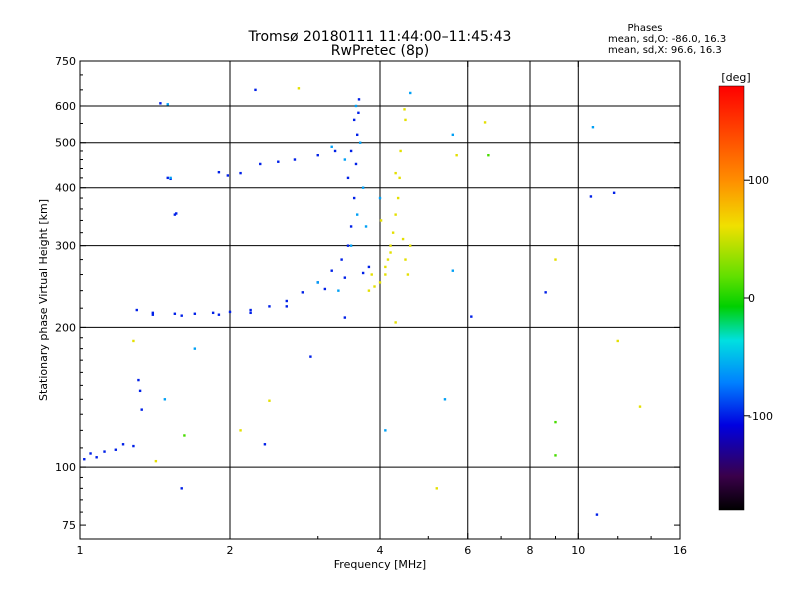 This screenshot has width=800, height=600. What do you see at coordinates (65, 327) in the screenshot?
I see `y-tick-label: 200` at bounding box center [65, 327].